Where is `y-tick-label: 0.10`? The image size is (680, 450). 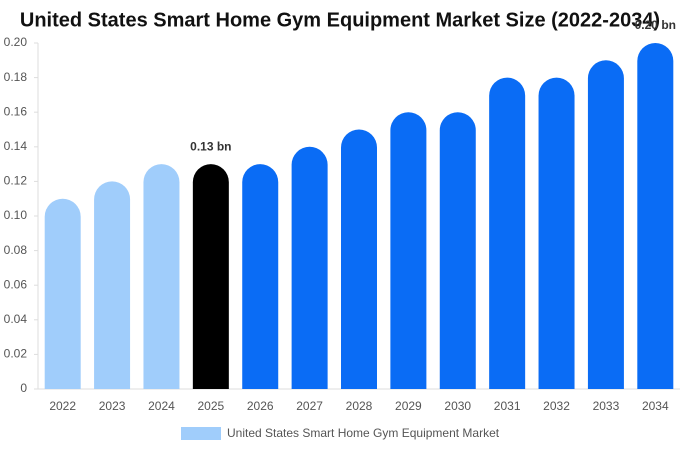 y-tick-label: 0.10 is located at coordinates (16, 215).